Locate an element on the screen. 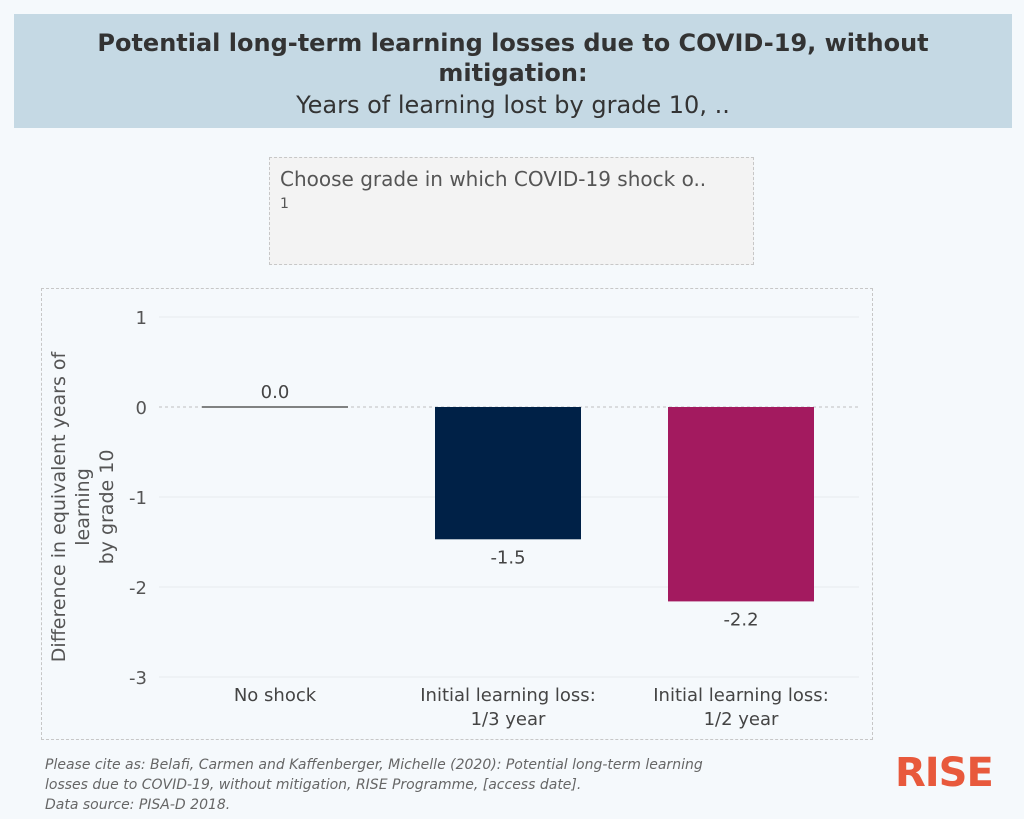 The height and width of the screenshot is (819, 1024). y-axis-label-line: by grade 10 is located at coordinates (107, 507).